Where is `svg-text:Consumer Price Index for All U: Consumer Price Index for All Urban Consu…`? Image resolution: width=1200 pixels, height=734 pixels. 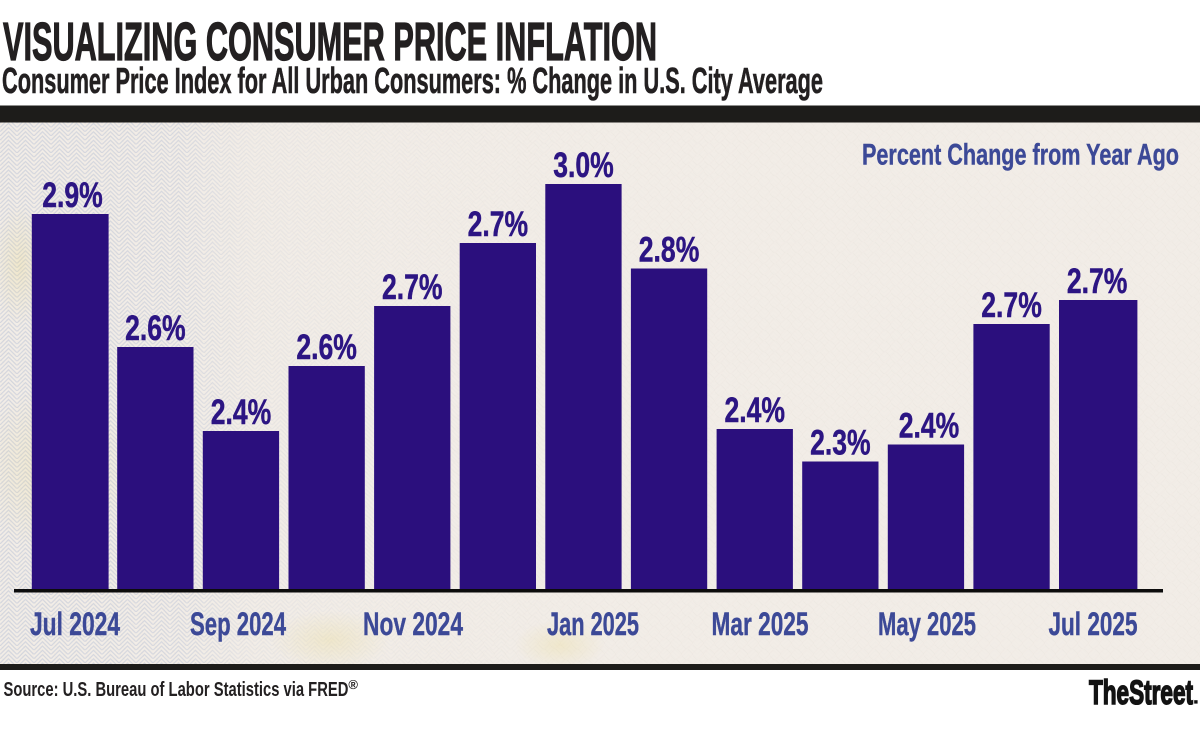 svg-text:Consumer Price Index for All U: Consumer Price Index for All Urban Consu… is located at coordinates (412, 80).